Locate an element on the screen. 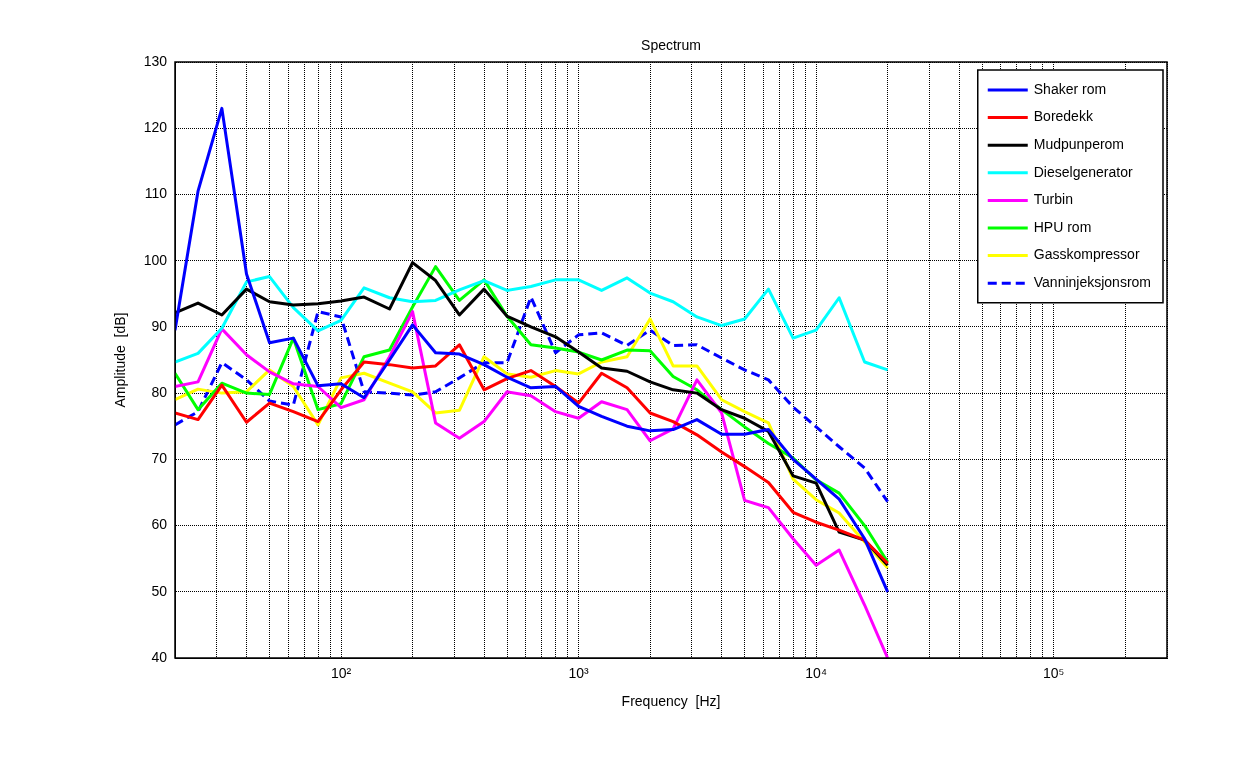 This screenshot has width=1259, height=758. y-tick-label: 50 is located at coordinates (159, 590).